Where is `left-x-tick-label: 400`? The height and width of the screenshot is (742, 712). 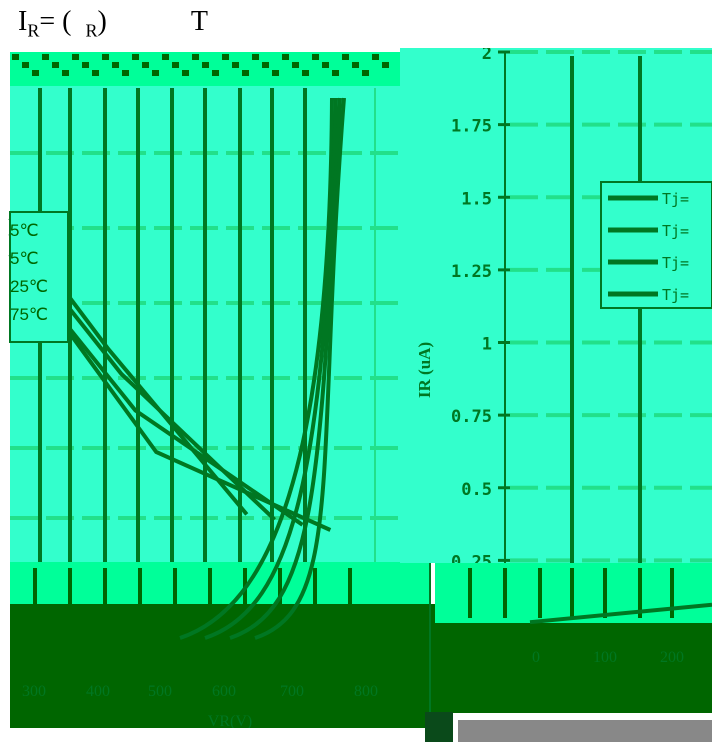 left-x-tick-label: 400 is located at coordinates (98, 691).